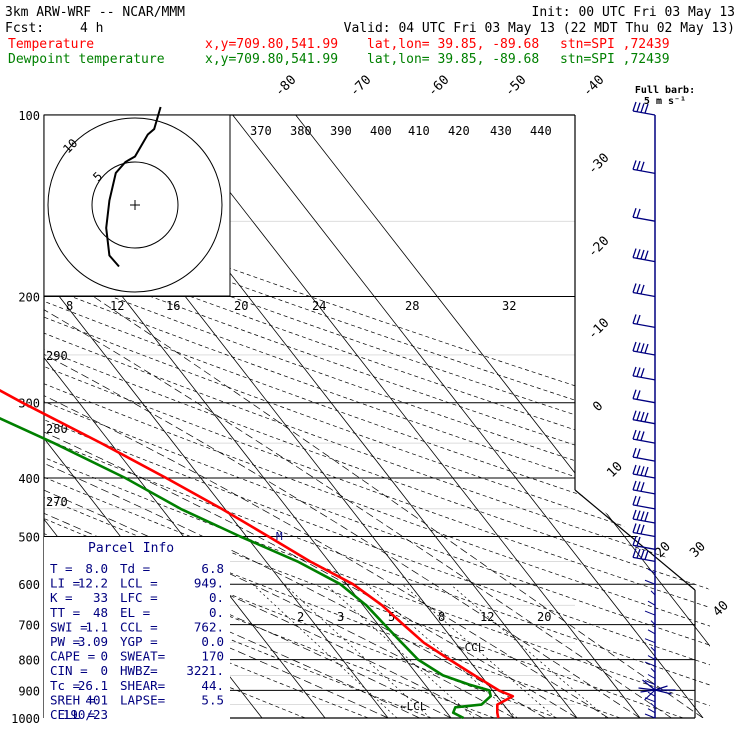 Image resolution: width=740 pixels, height=740 pixels. I want to click on parcel-info-cell: TT =, so click(65, 612).